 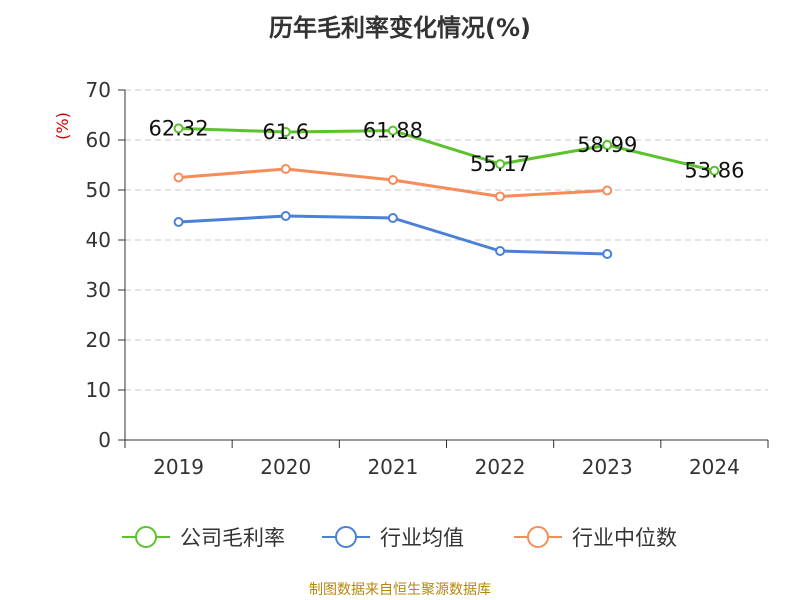 I want to click on legend-item: 公司毛利率, so click(x=203, y=538).